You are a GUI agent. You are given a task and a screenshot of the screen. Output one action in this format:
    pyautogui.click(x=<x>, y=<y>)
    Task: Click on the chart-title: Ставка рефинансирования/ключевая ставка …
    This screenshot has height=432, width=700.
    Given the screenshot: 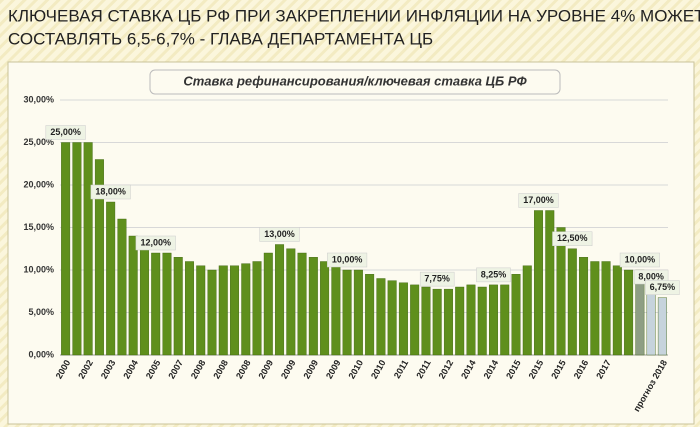 What is the action you would take?
    pyautogui.click(x=355, y=80)
    